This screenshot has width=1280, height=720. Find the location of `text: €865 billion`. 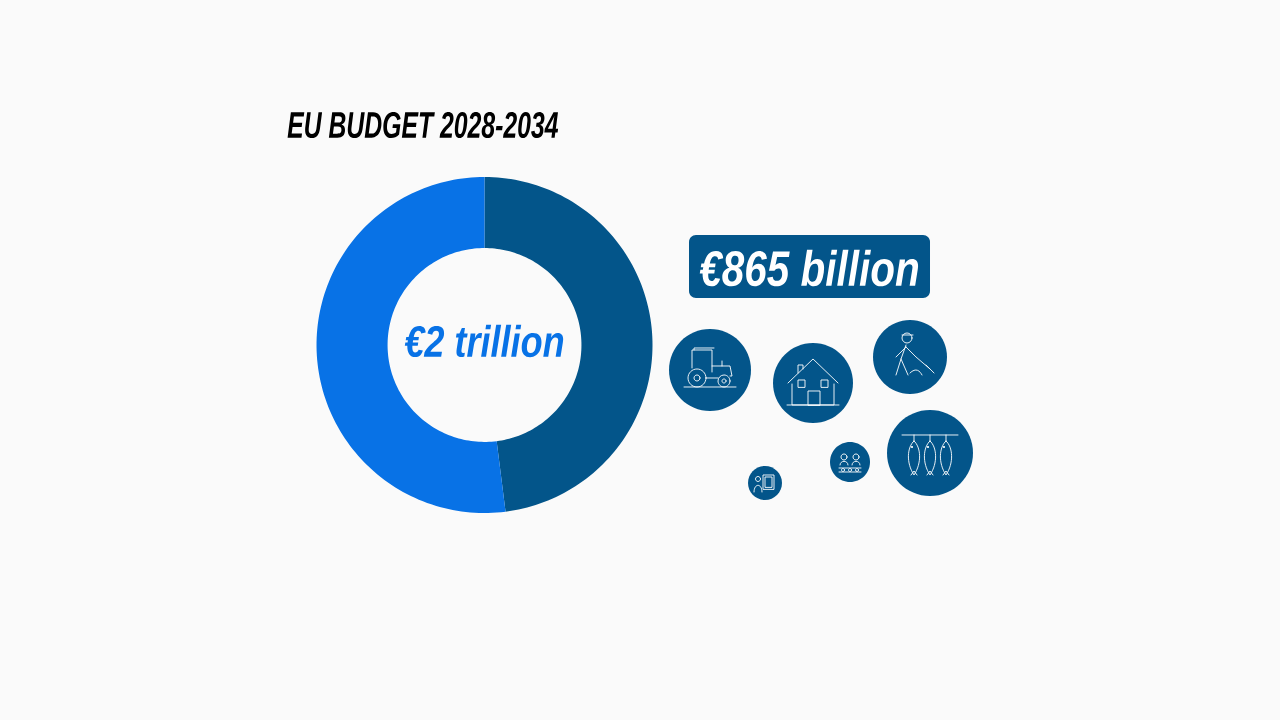

text: €865 billion is located at coordinates (809, 268).